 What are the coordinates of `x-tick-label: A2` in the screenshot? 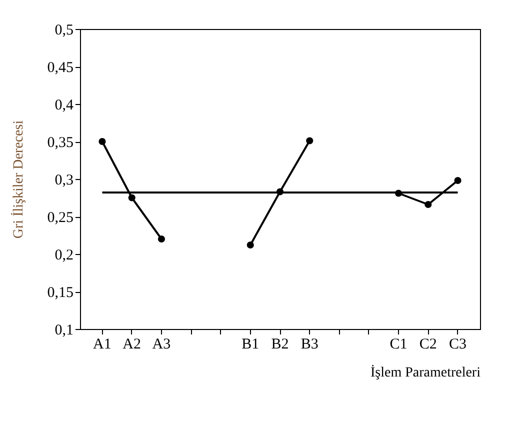 It's located at (132, 344).